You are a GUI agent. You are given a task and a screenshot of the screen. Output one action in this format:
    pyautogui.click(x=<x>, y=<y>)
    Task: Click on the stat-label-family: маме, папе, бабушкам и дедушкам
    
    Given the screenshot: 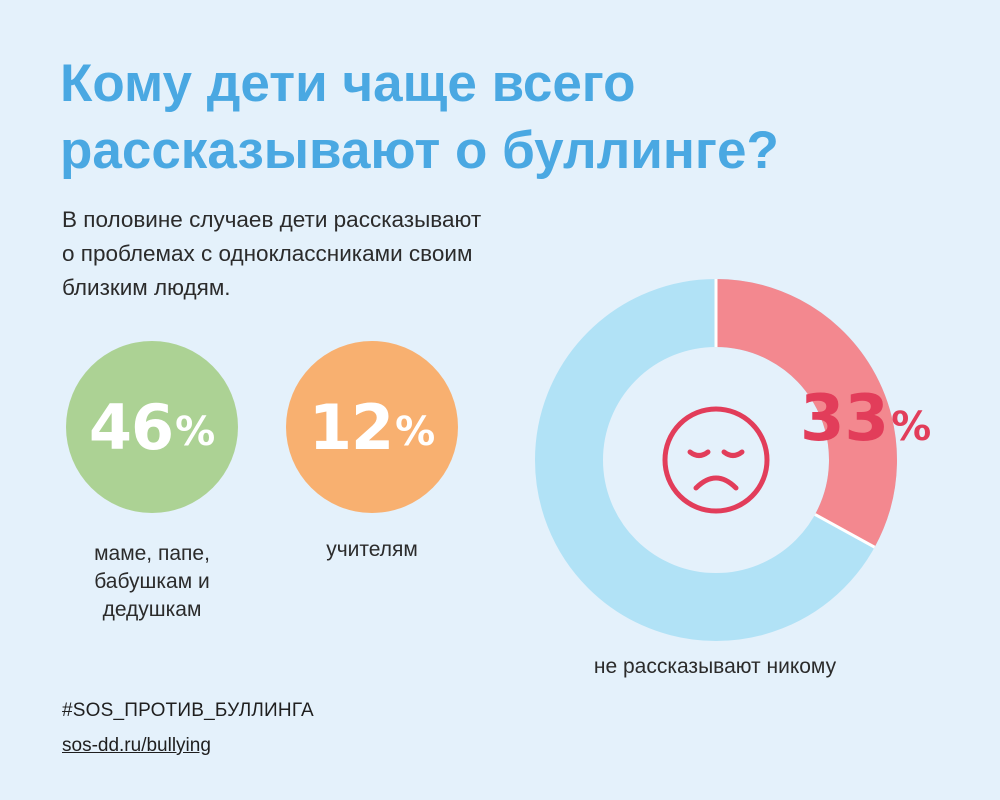 What is the action you would take?
    pyautogui.click(x=152, y=582)
    